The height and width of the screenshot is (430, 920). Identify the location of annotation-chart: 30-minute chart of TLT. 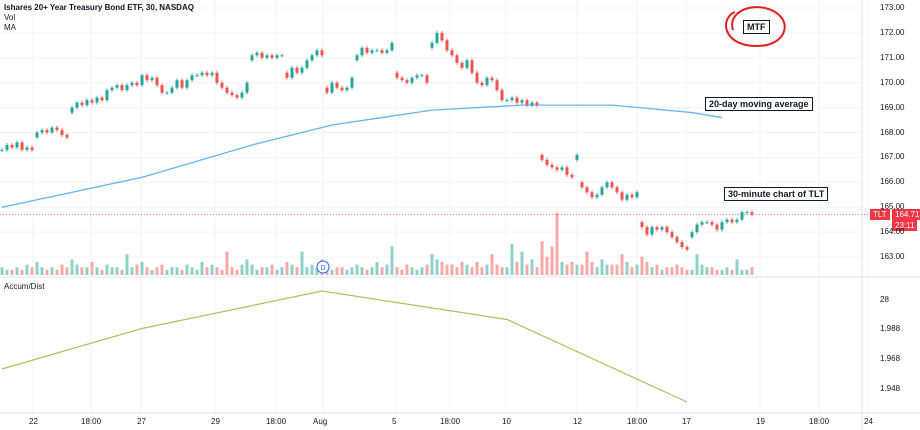
(776, 194).